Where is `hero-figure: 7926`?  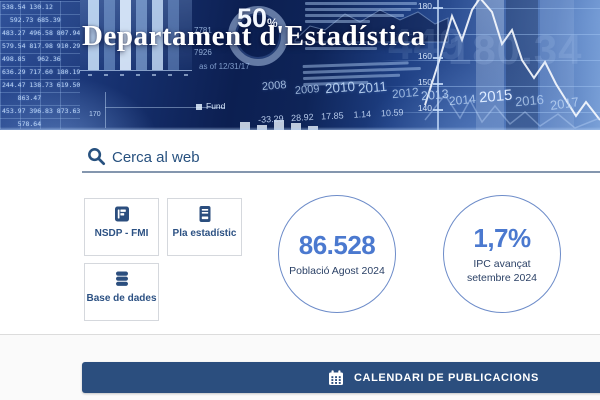
hero-figure: 7926 is located at coordinates (203, 52).